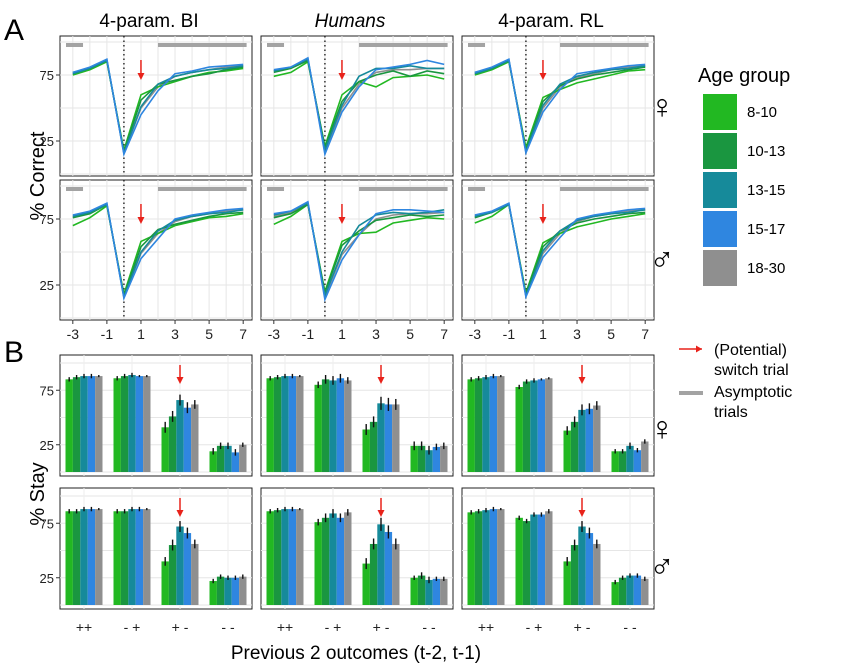 Image resolution: width=847 pixels, height=668 pixels. What do you see at coordinates (38, 175) in the screenshot?
I see `y-axis-label-correct: % Correct` at bounding box center [38, 175].